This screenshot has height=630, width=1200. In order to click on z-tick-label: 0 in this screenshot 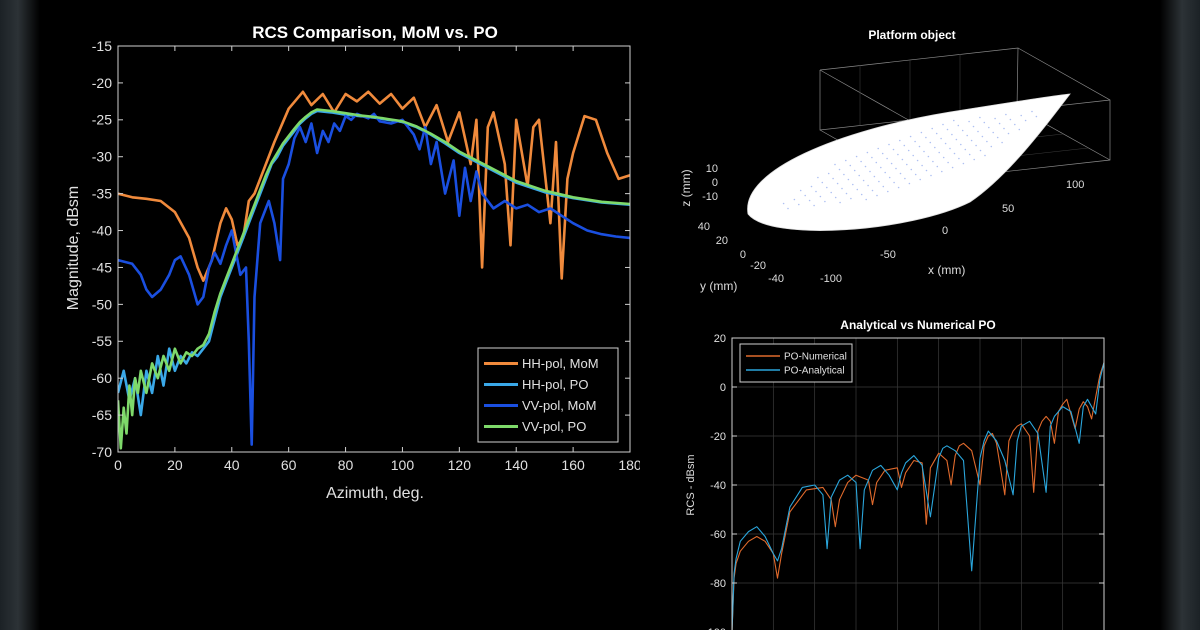, I will do `click(715, 183)`.